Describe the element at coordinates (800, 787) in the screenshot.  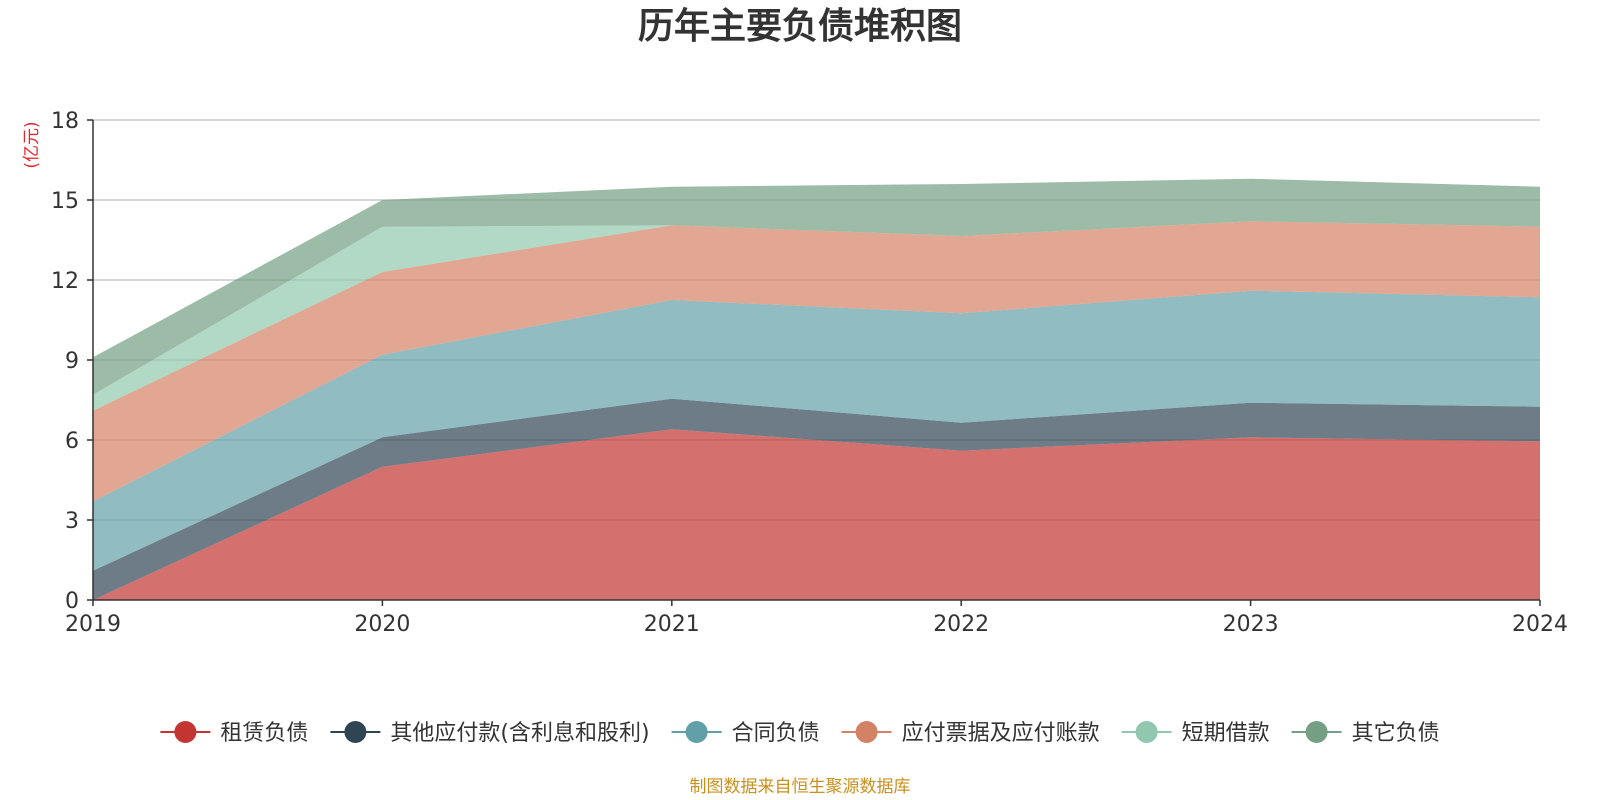
I see `source-note: 制图数据来自恒生聚源数据库` at that location.